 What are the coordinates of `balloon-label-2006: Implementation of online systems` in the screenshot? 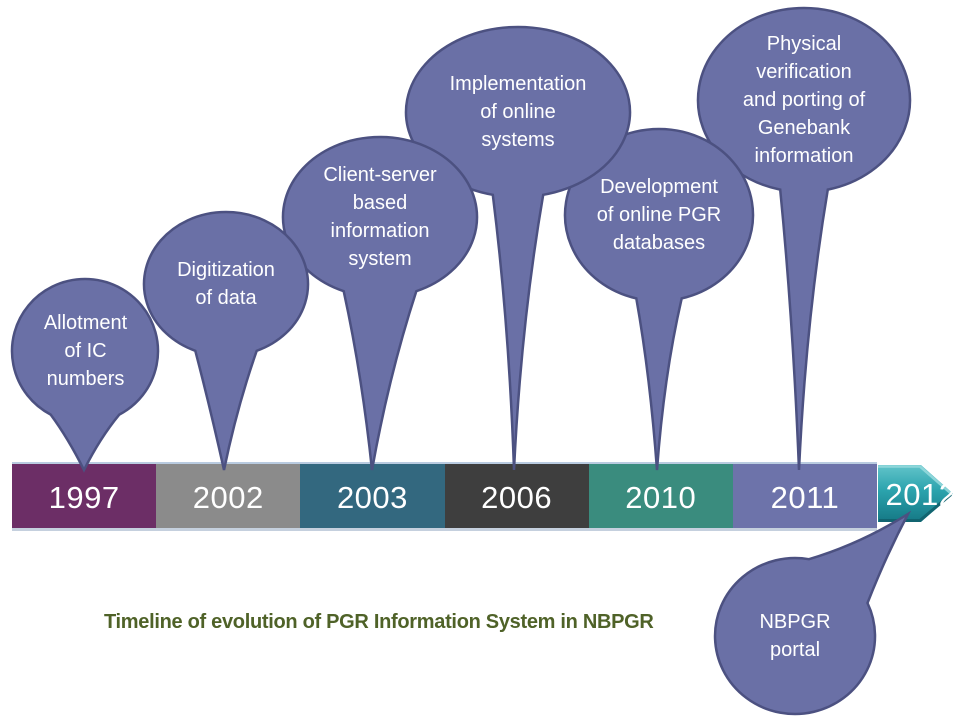 It's located at (518, 112).